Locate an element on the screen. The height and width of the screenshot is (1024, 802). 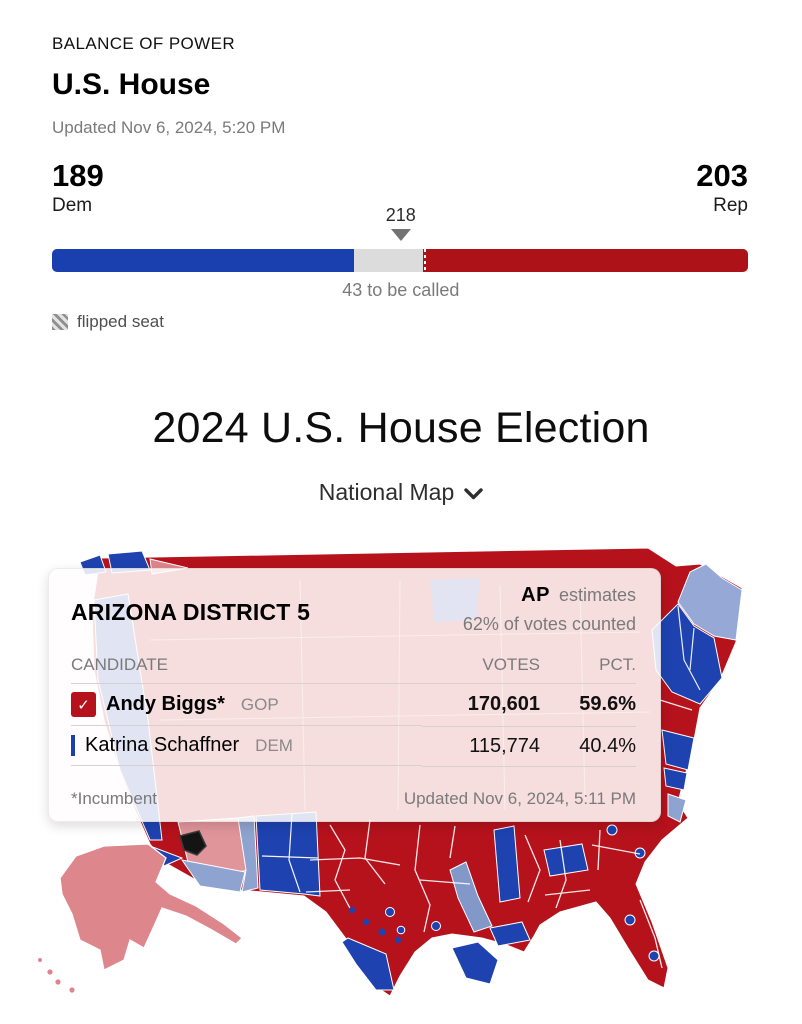
southern-district-lines is located at coordinates (484, 894).